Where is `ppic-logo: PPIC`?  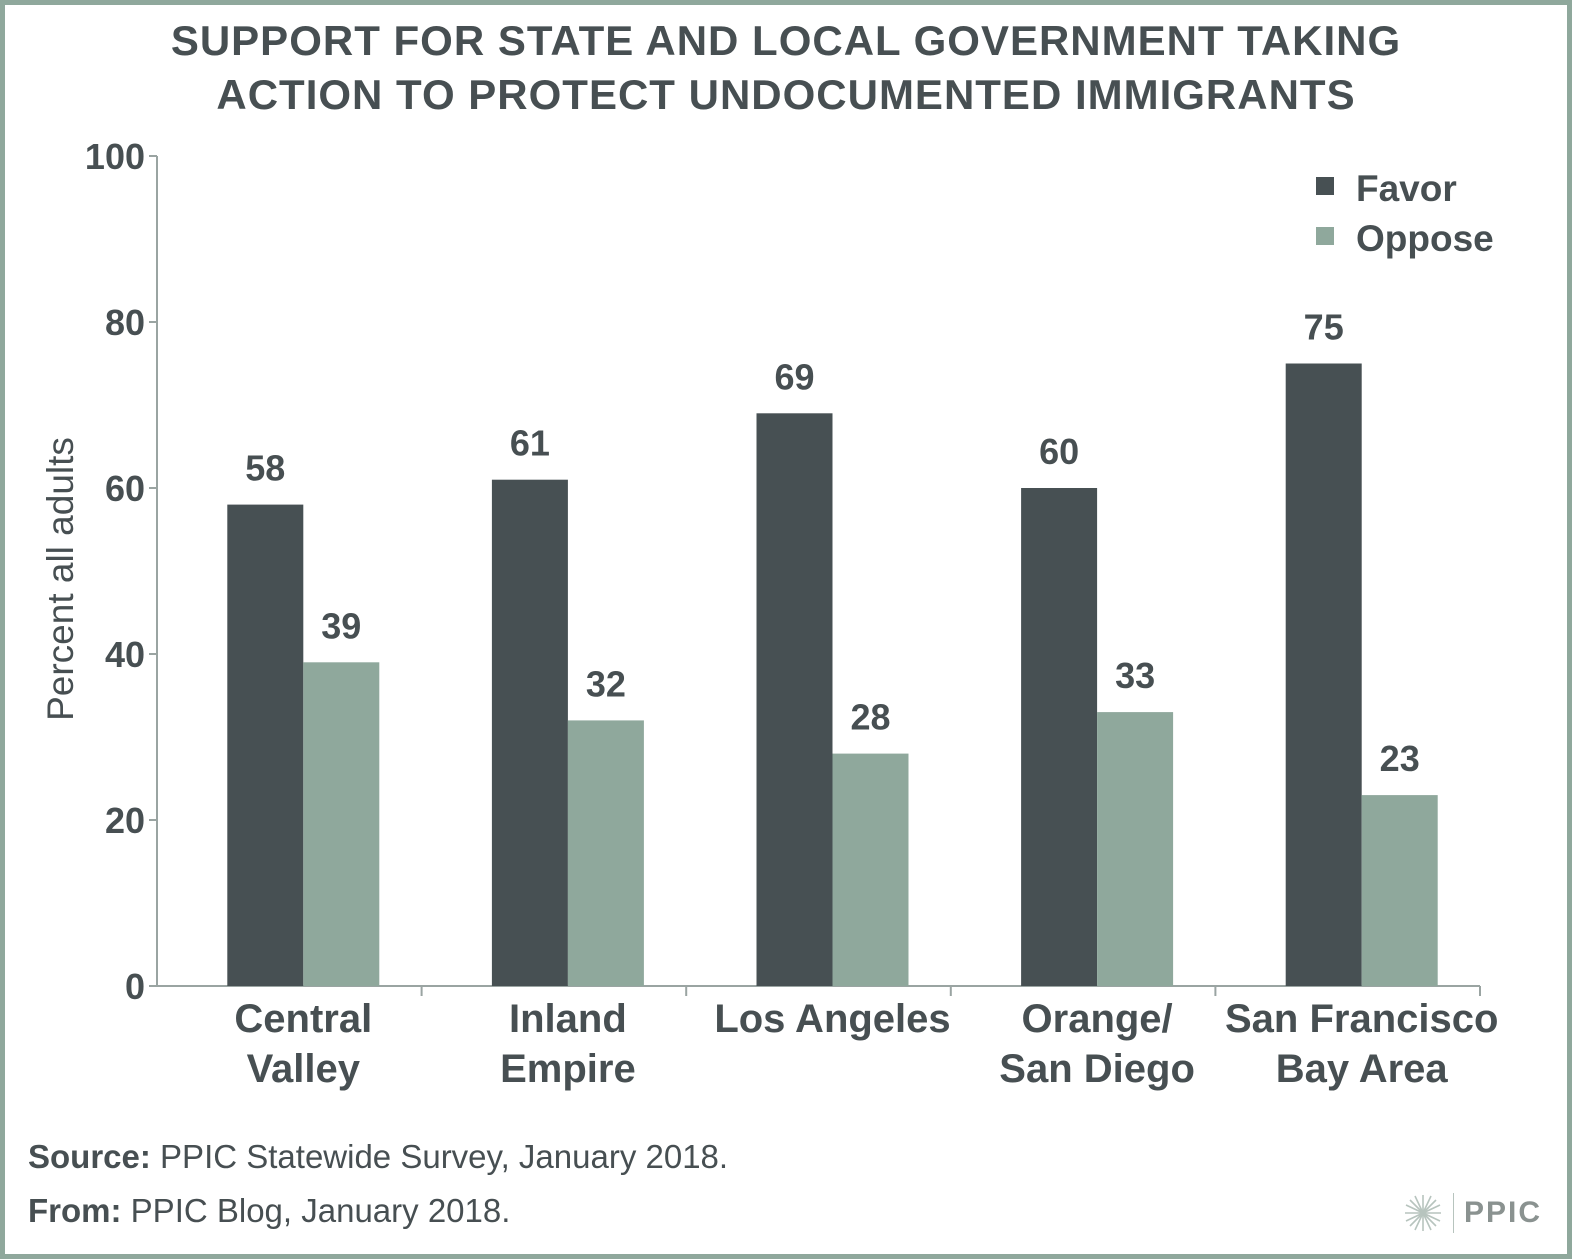
ppic-logo: PPIC is located at coordinates (1472, 1213).